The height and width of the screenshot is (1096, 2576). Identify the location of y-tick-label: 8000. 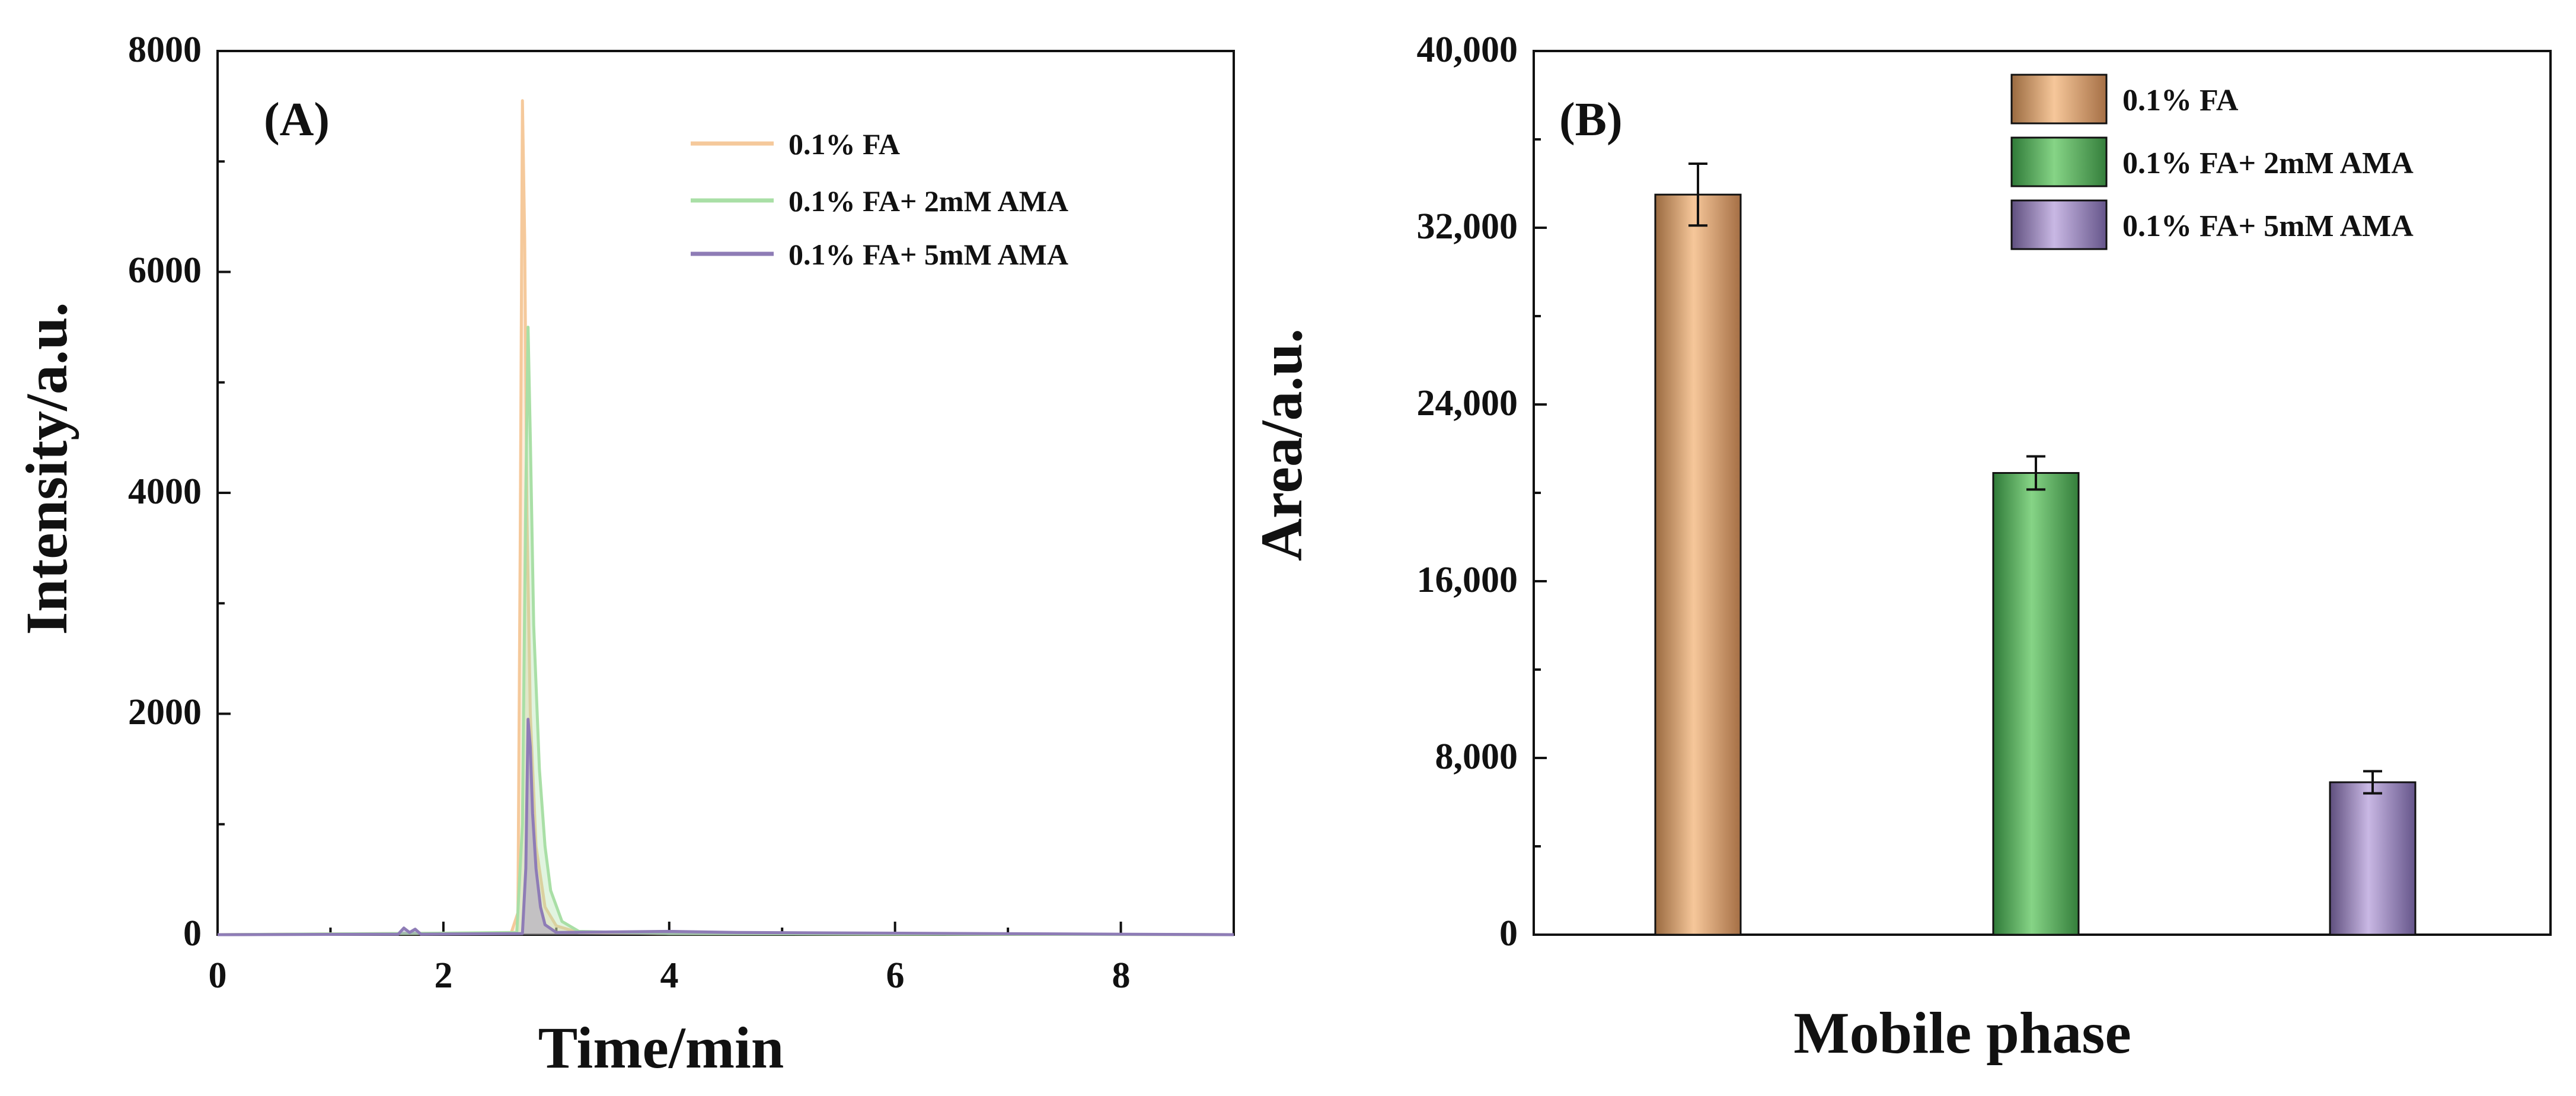
(165, 50).